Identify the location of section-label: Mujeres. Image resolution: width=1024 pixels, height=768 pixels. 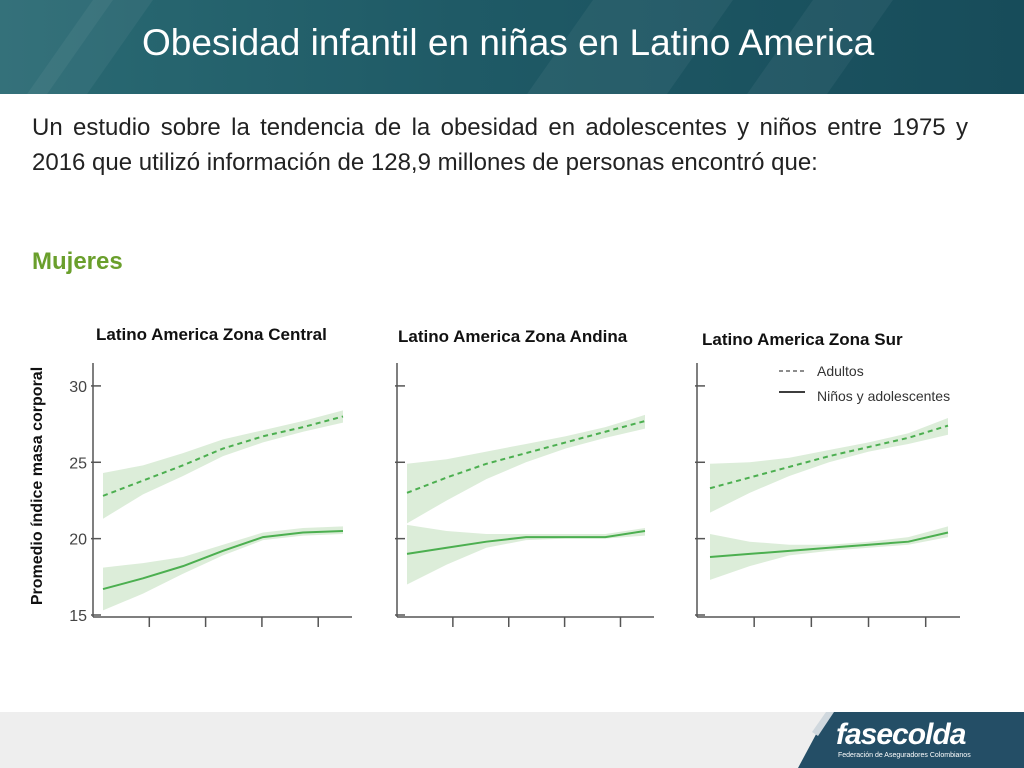
(77, 261).